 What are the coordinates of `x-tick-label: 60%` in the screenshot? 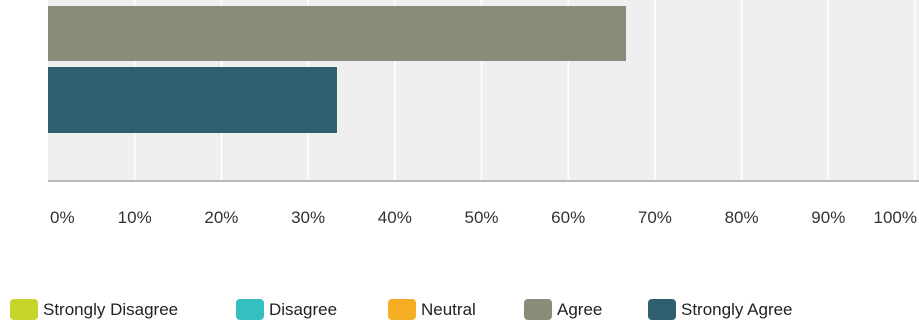 It's located at (568, 217).